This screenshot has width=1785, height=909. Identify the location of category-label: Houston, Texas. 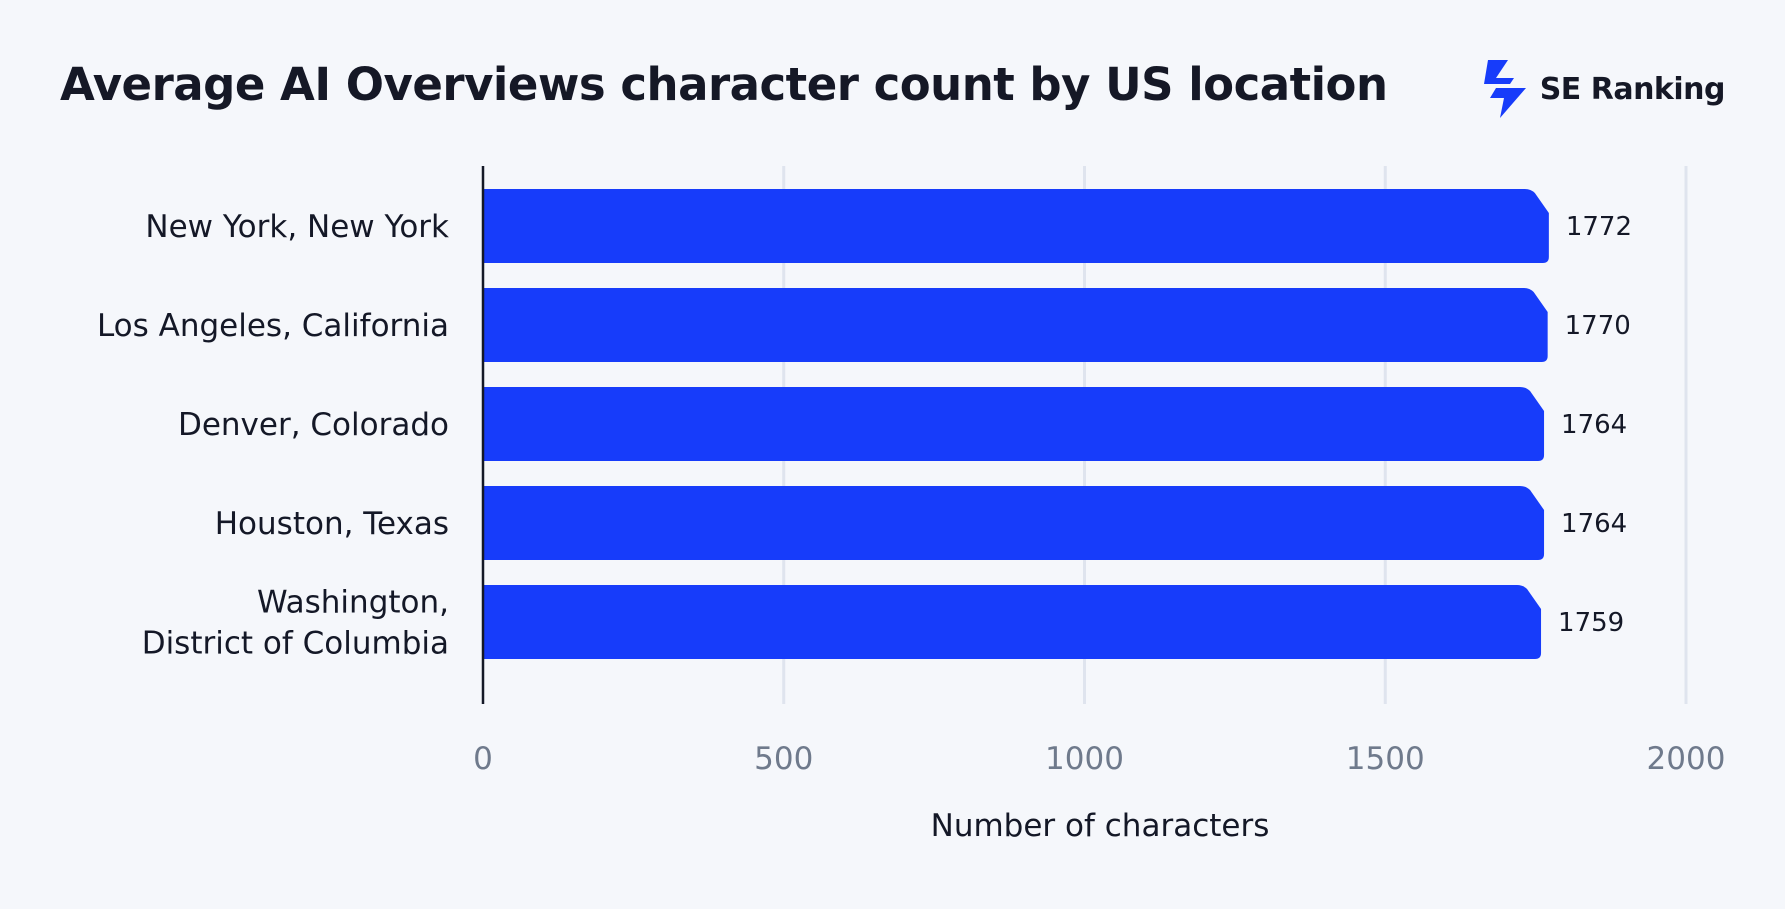
(332, 524).